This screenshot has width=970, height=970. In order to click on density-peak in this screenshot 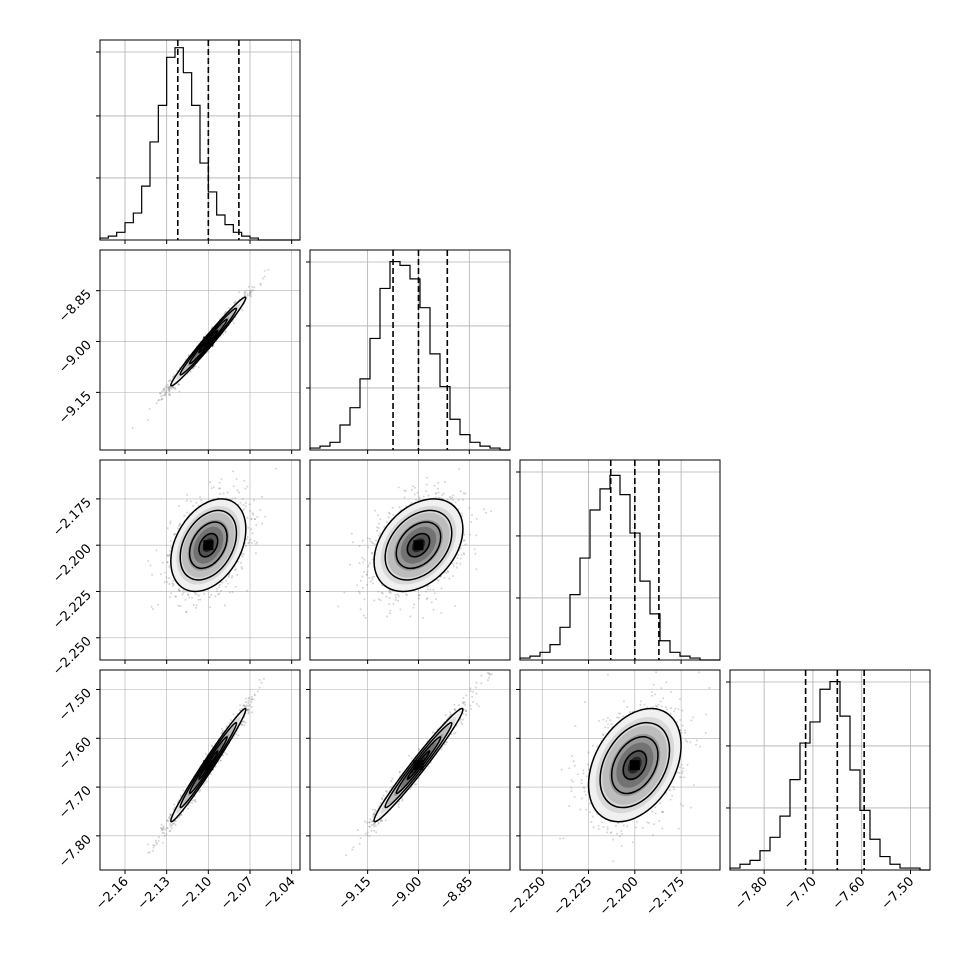, I will do `click(634, 765)`.